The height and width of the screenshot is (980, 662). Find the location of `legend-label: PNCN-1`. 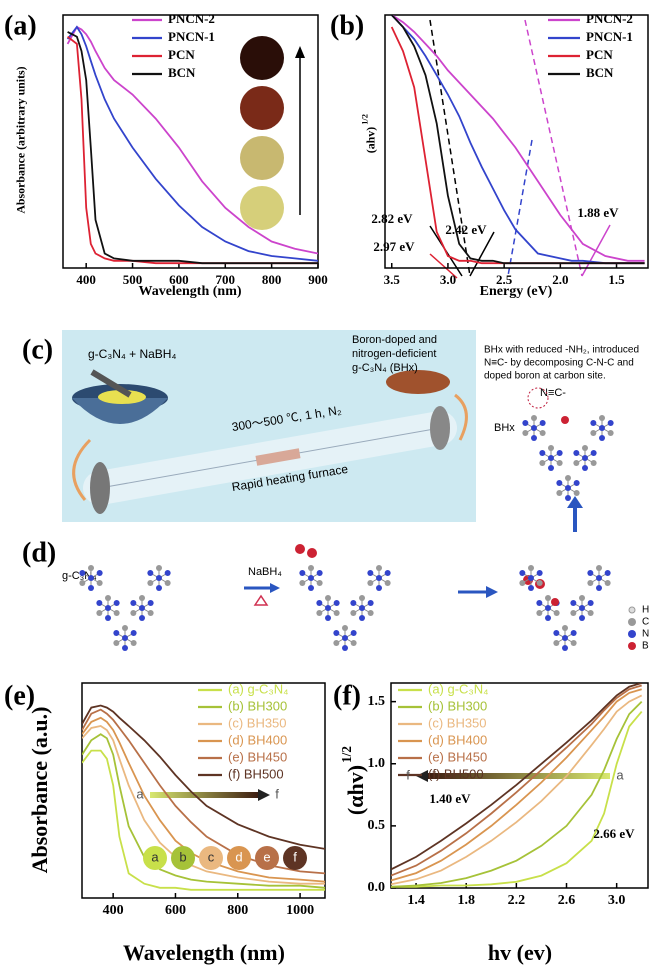

legend-label: PNCN-1 is located at coordinates (609, 36).